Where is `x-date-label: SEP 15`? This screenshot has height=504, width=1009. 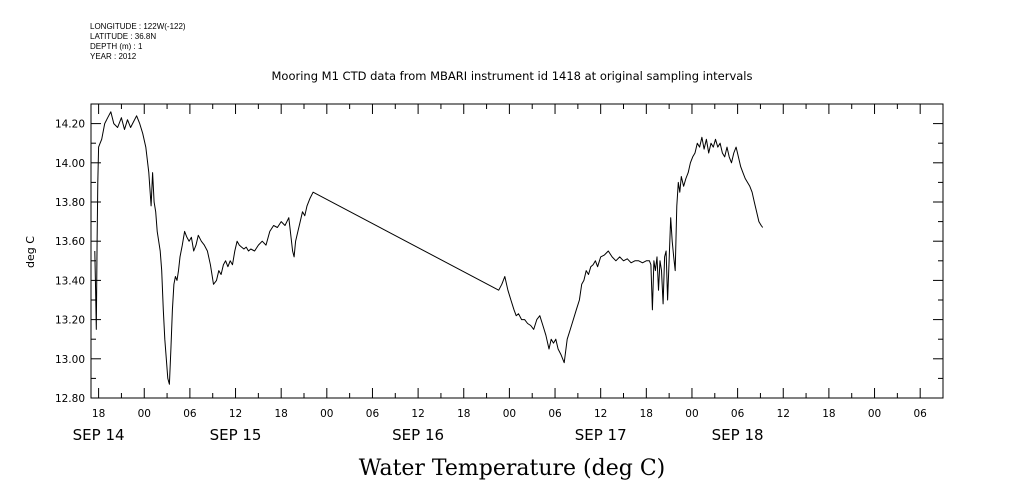 x-date-label: SEP 15 is located at coordinates (236, 435).